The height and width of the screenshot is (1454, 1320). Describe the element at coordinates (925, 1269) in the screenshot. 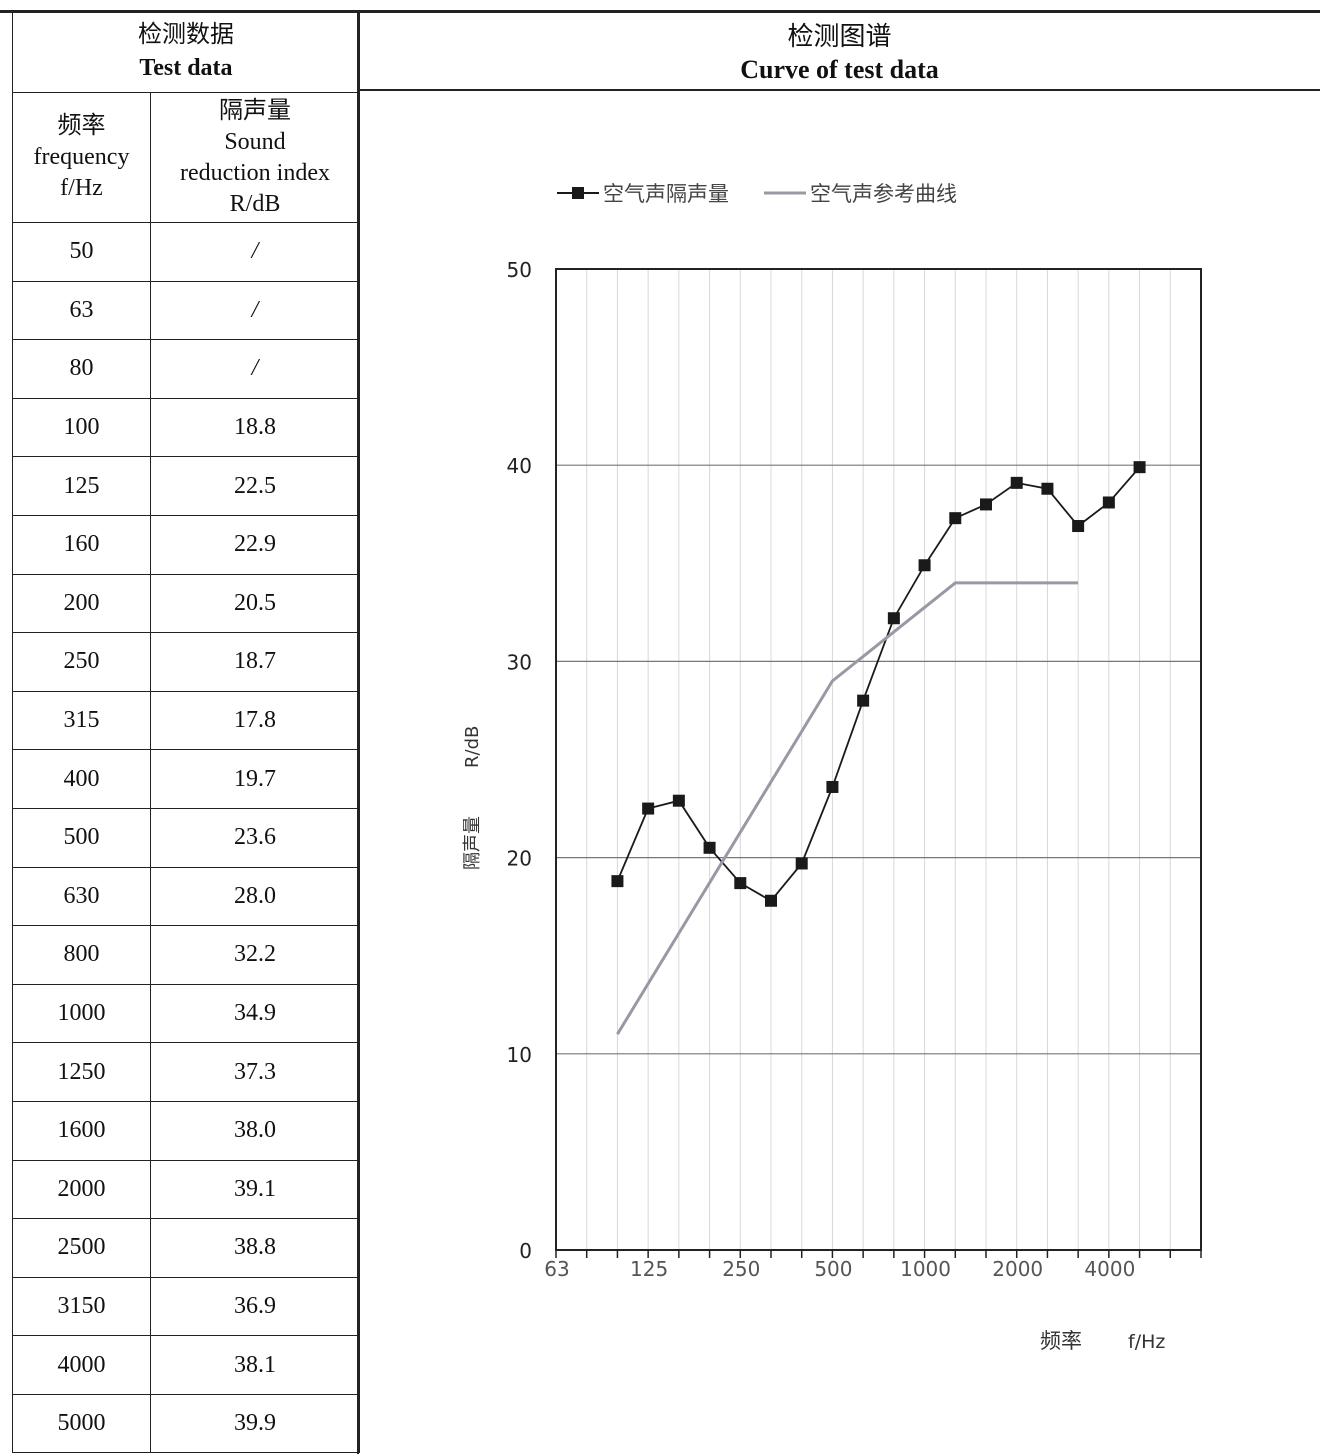

I see `x-tick-label: 1000` at that location.